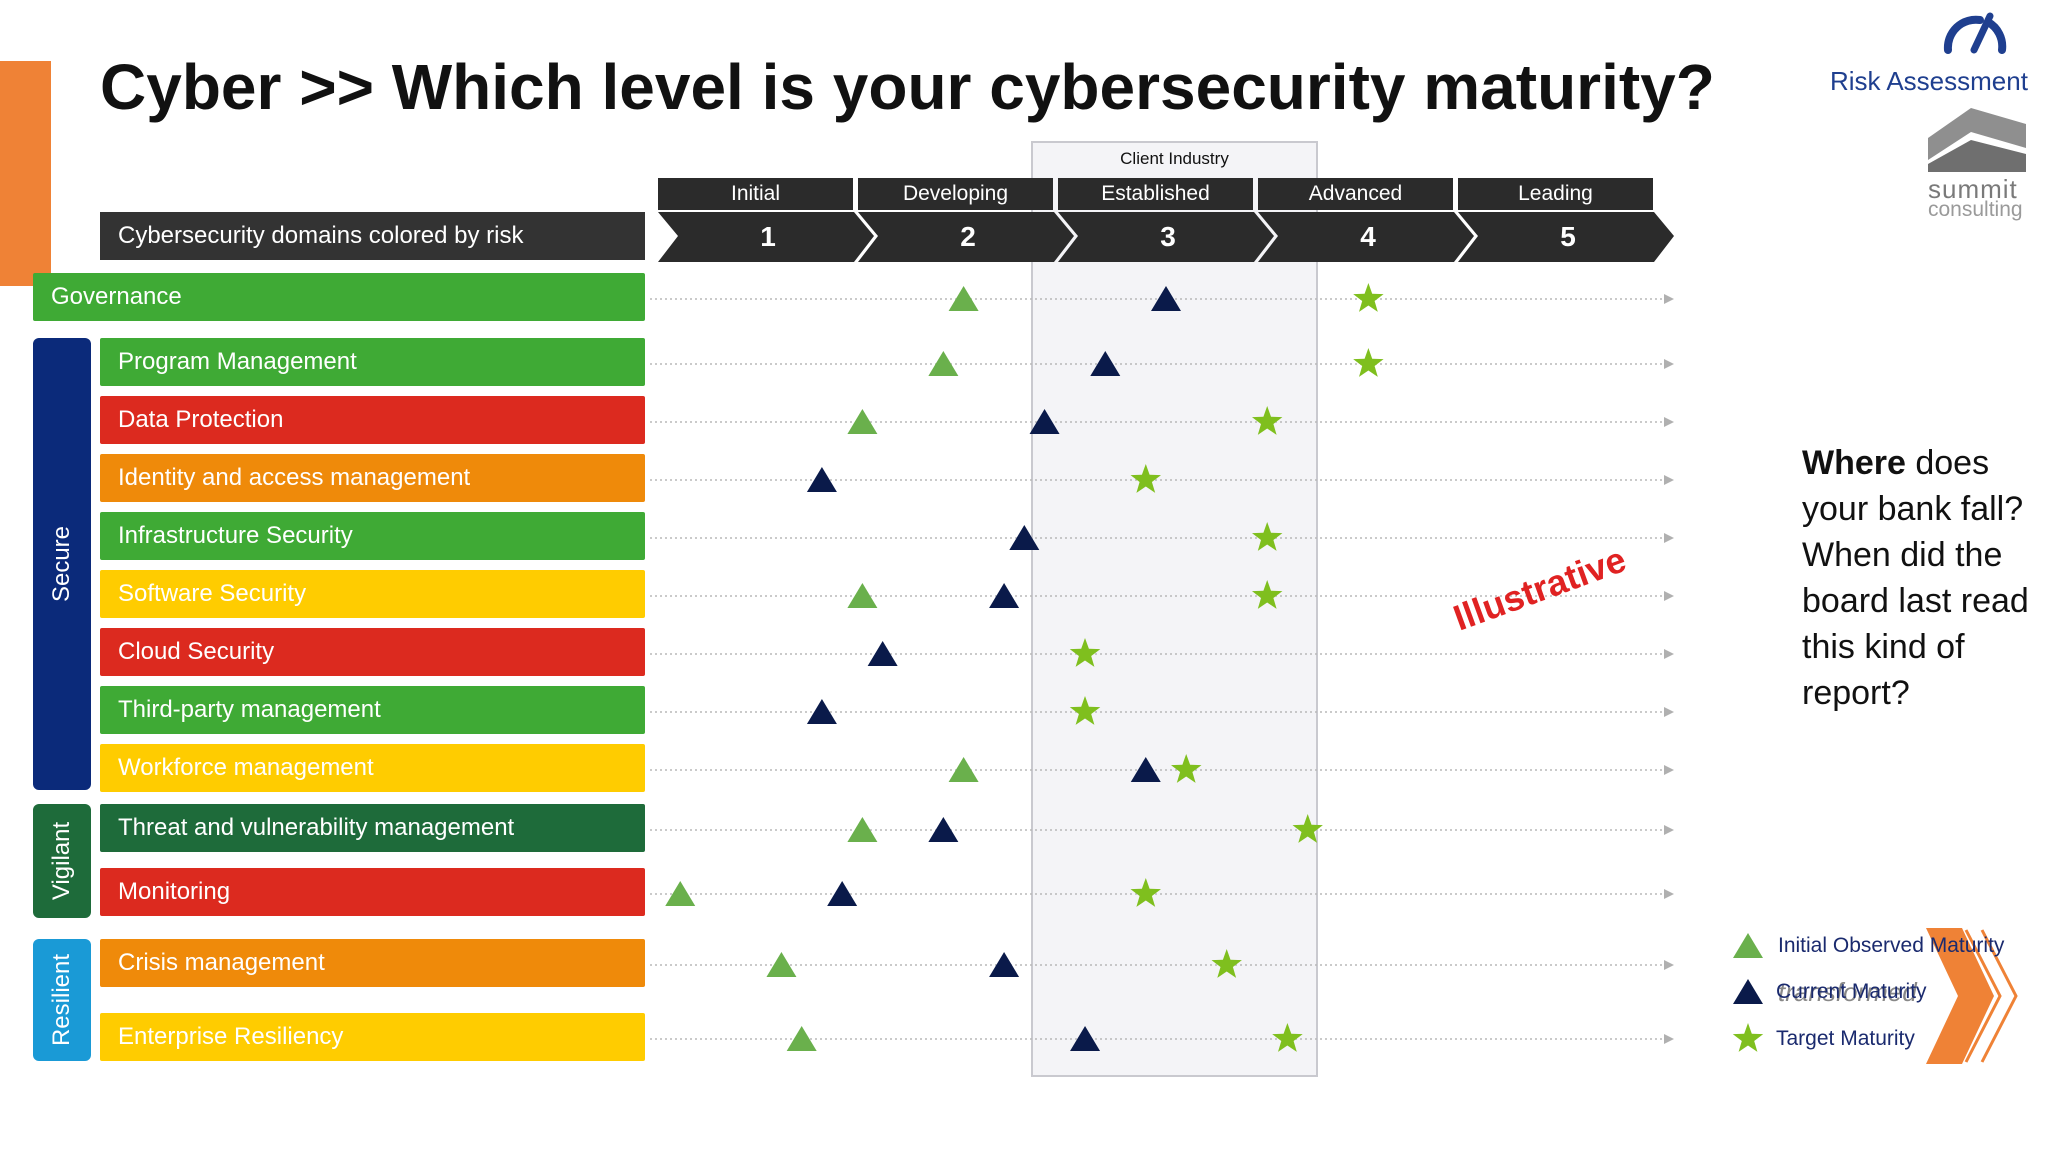  Describe the element at coordinates (372, 362) in the screenshot. I see `domain-program-management: Program Management` at that location.